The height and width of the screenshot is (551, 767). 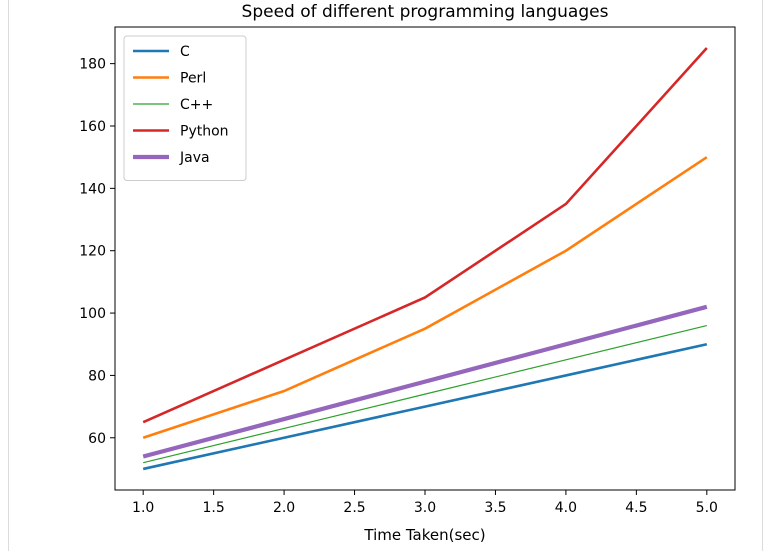 What do you see at coordinates (8, 275) in the screenshot?
I see `frame-left-border` at bounding box center [8, 275].